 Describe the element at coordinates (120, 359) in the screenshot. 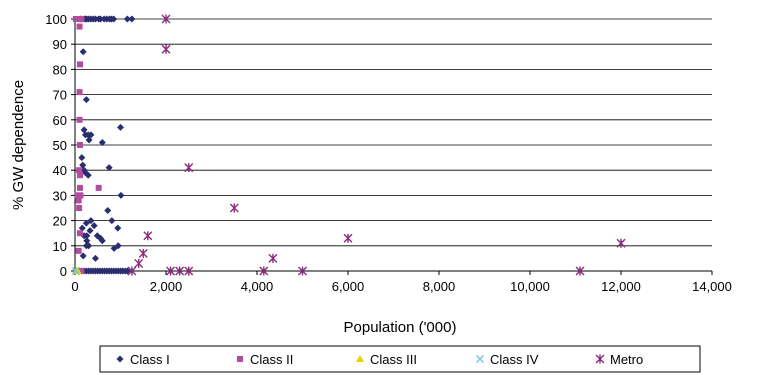

I see `legend-marker-class-i` at that location.